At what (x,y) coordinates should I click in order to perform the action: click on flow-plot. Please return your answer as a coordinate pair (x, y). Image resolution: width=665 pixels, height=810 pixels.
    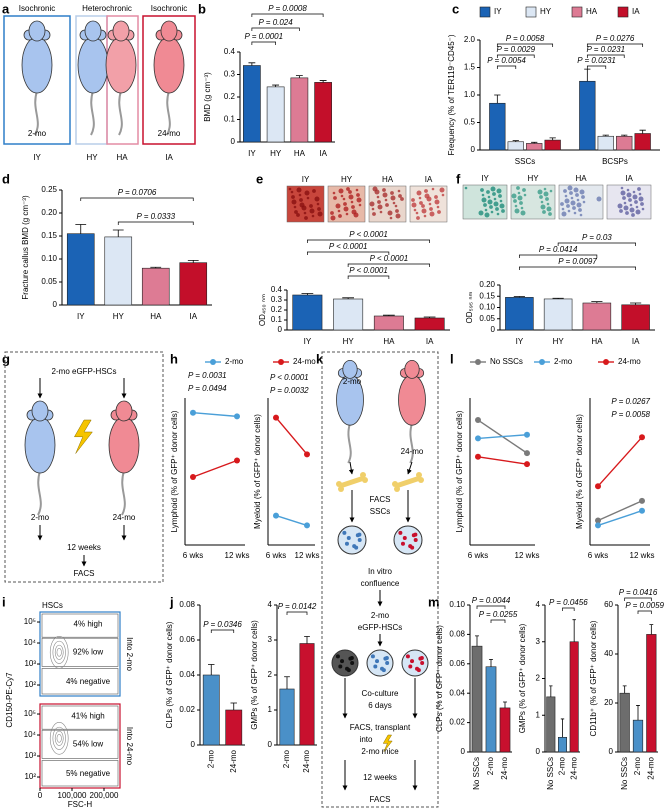
    Looking at the image, I should click on (80, 654).